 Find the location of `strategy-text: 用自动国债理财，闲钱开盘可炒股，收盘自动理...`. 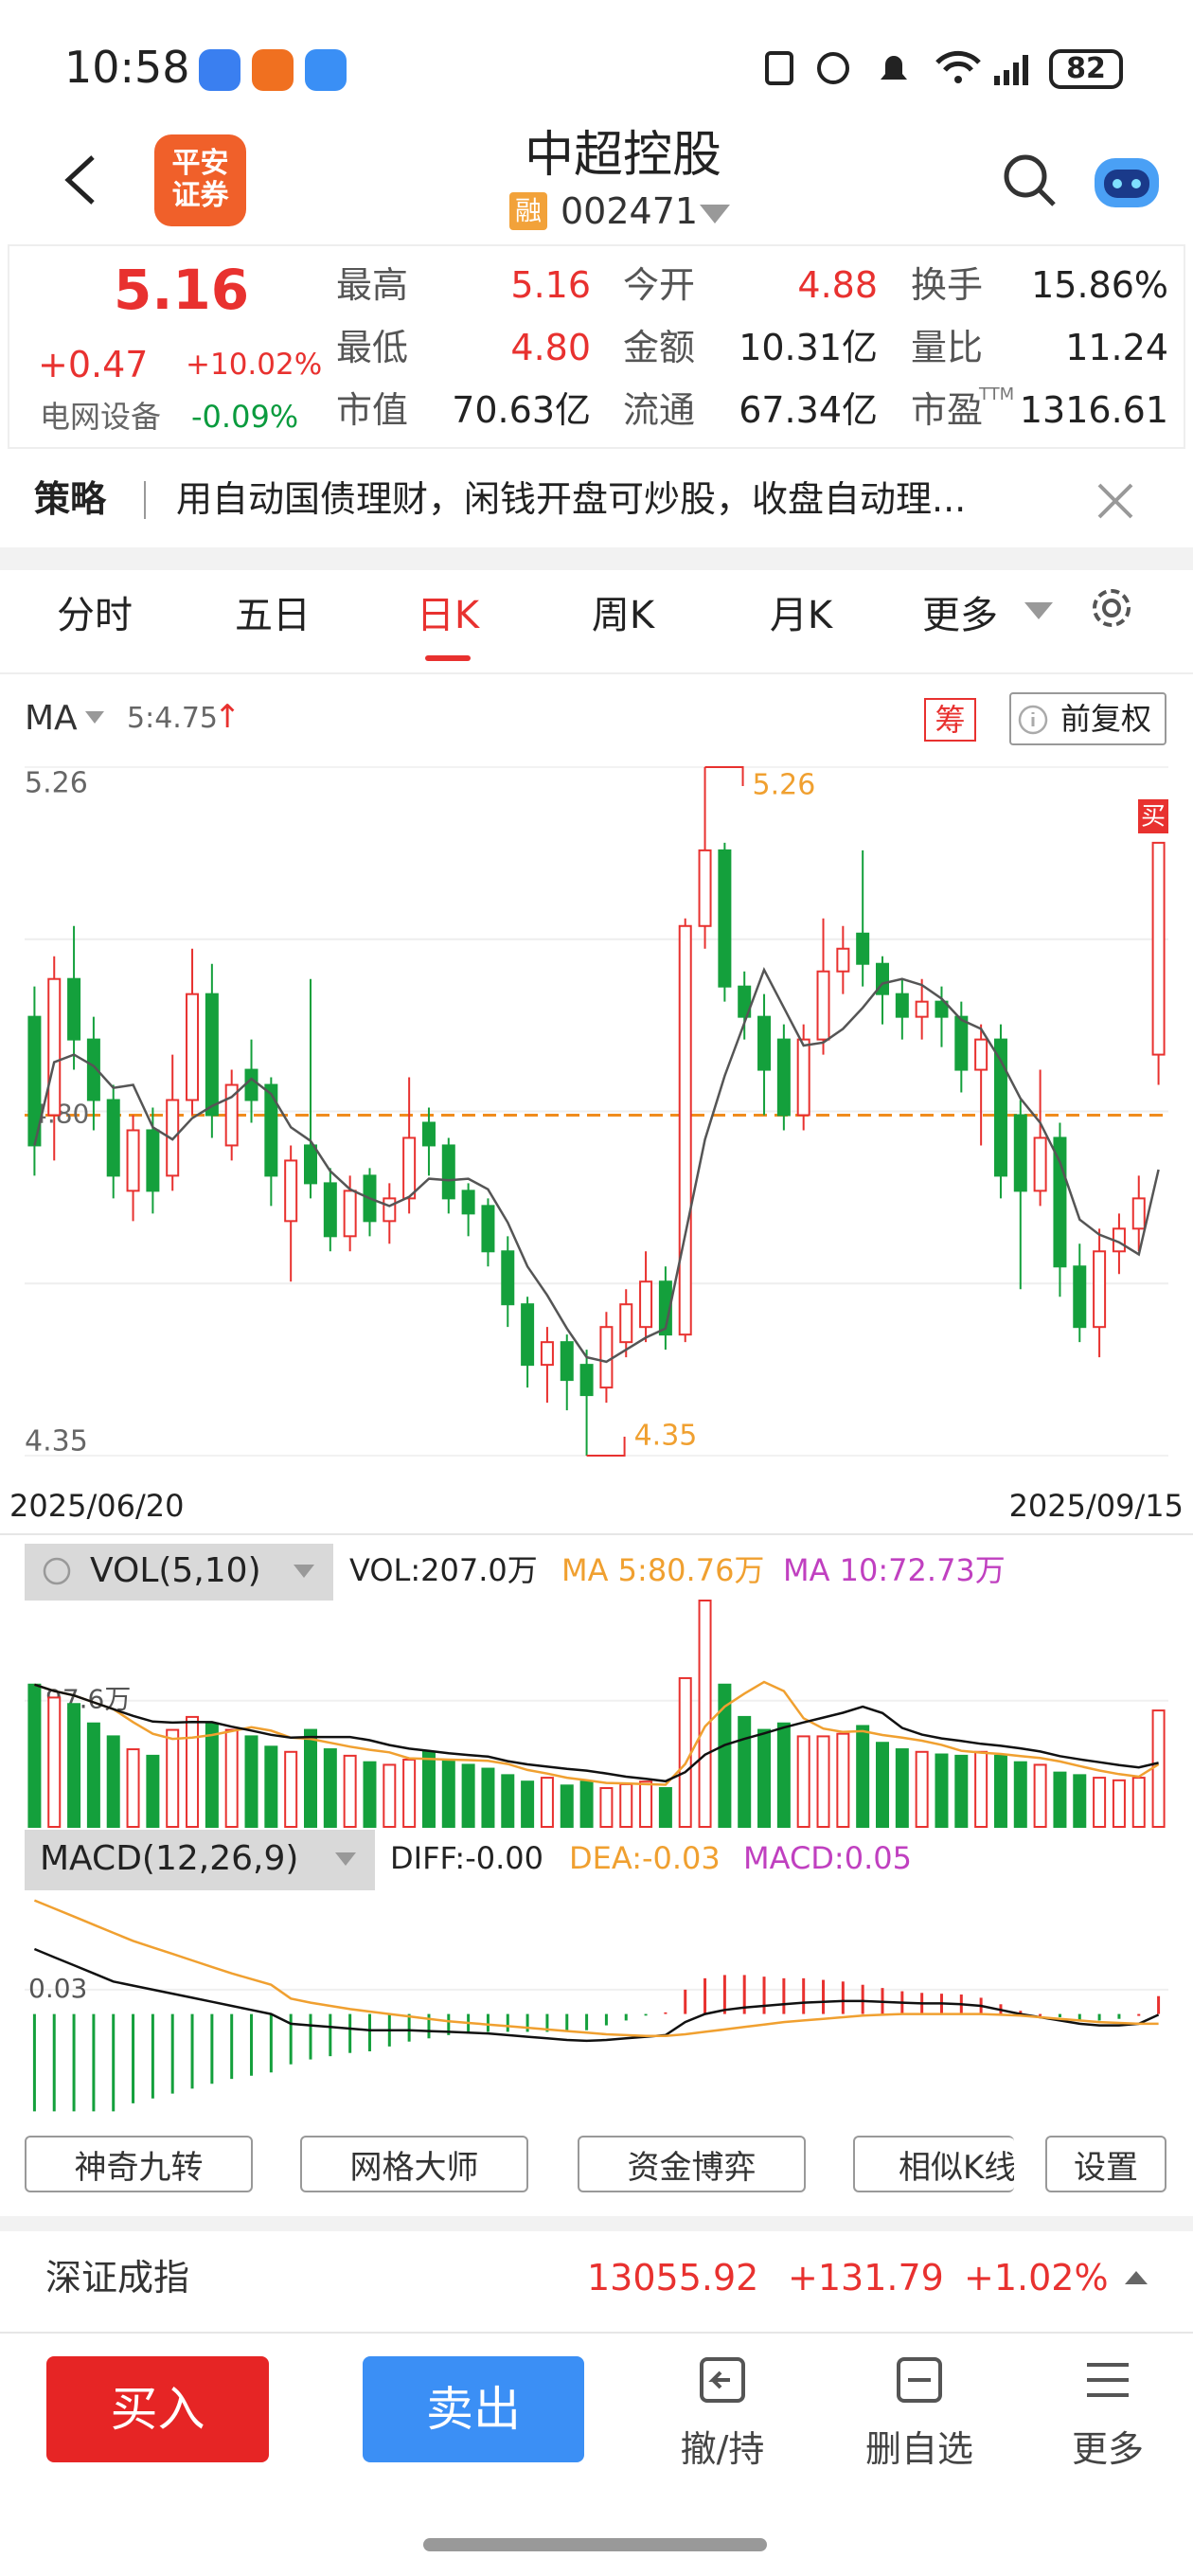

strategy-text: 用自动国债理财，闲钱开盘可炒股，收盘自动理... is located at coordinates (571, 499).